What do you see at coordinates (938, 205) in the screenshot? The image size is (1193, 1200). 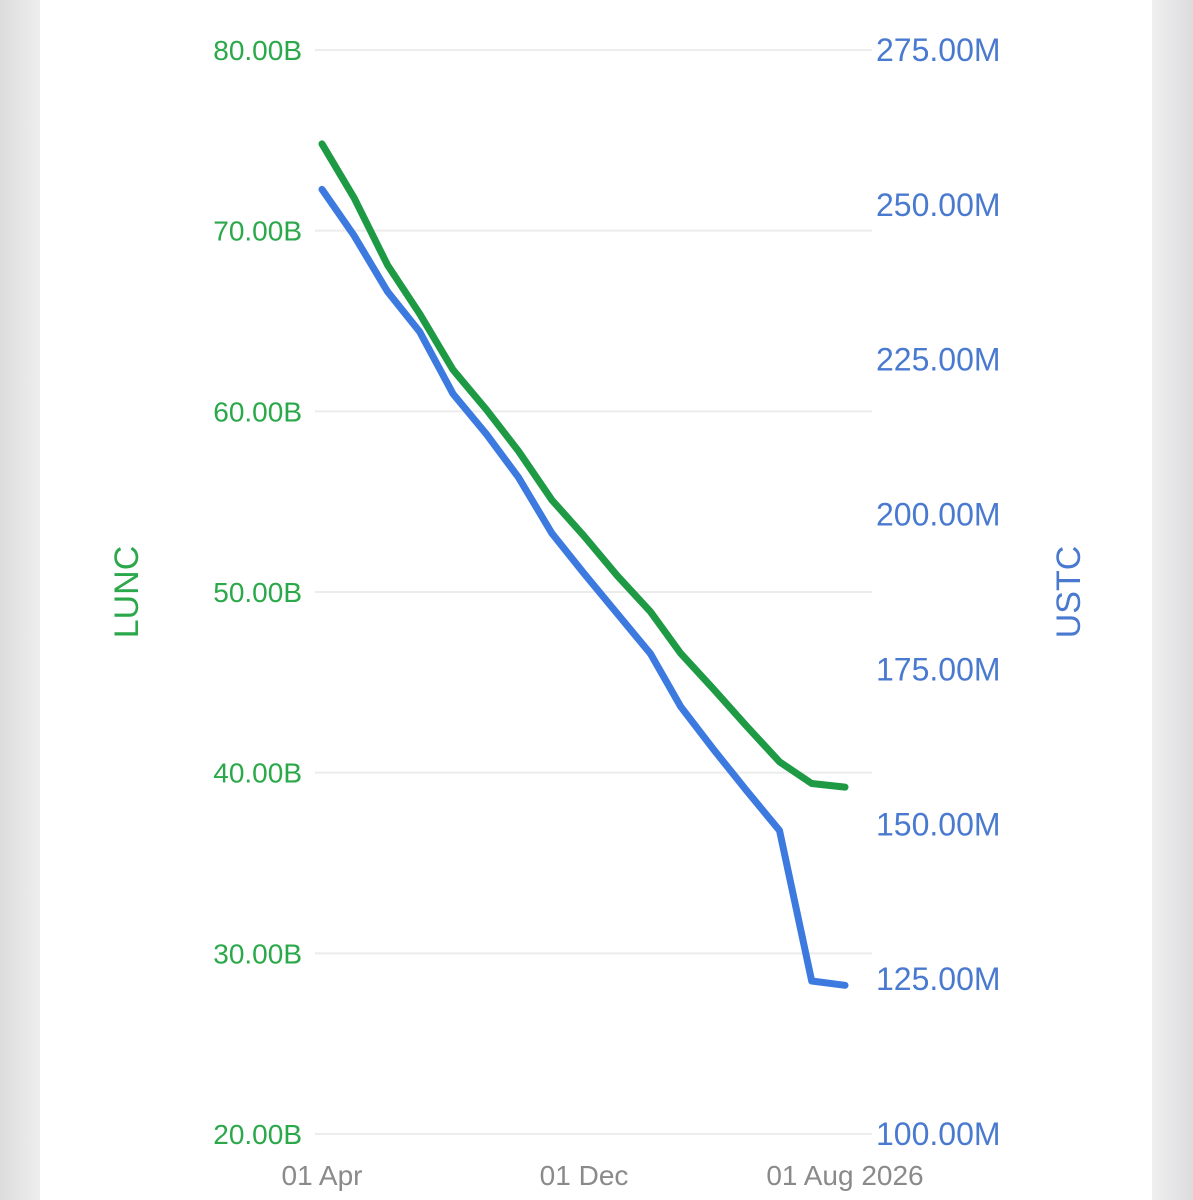 I see `right-tick-label: 250.00M` at bounding box center [938, 205].